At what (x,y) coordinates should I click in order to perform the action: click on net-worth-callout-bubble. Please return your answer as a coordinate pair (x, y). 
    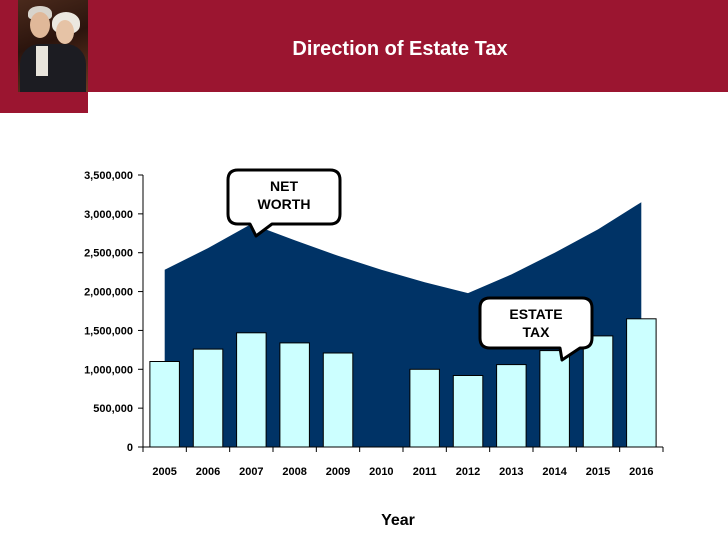
    Looking at the image, I should click on (284, 203).